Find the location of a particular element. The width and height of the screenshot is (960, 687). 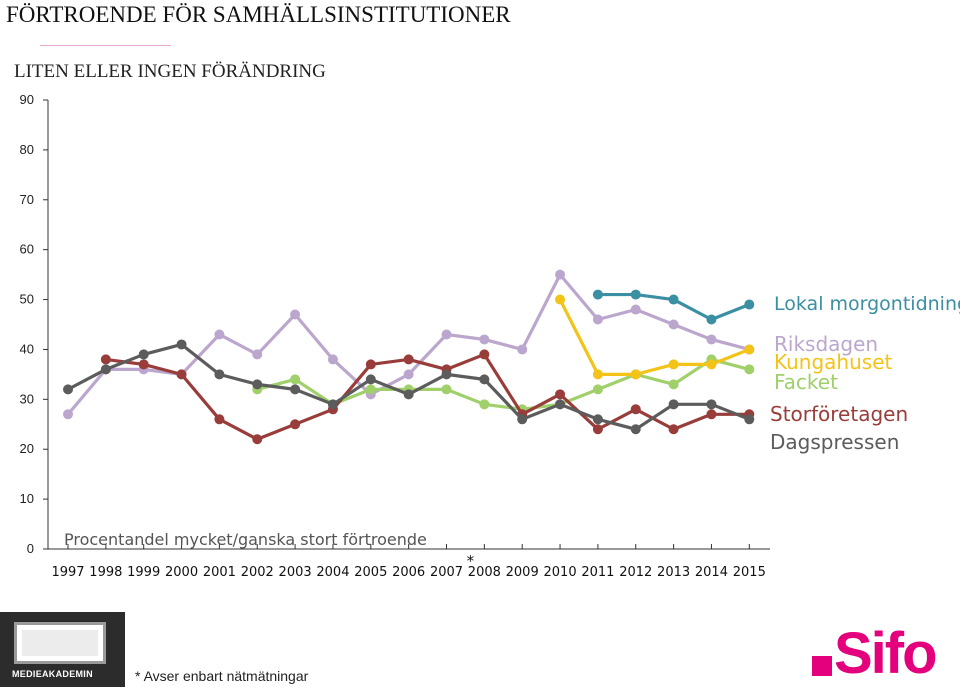

series-storföretagen is located at coordinates (427, 397).